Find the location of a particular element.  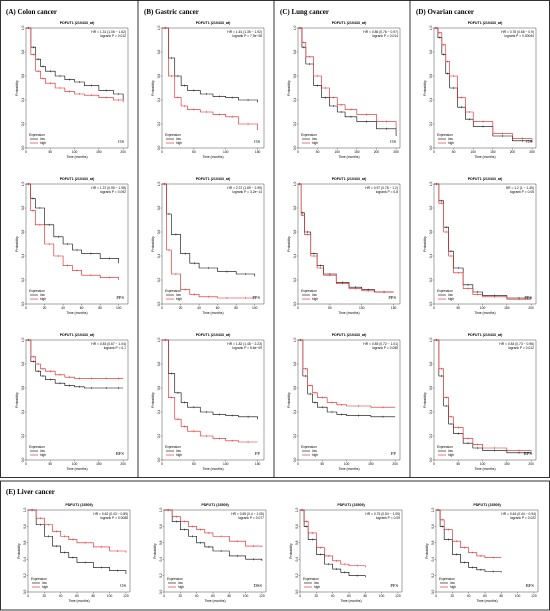

x-tick-label: 250 is located at coordinates (396, 152).